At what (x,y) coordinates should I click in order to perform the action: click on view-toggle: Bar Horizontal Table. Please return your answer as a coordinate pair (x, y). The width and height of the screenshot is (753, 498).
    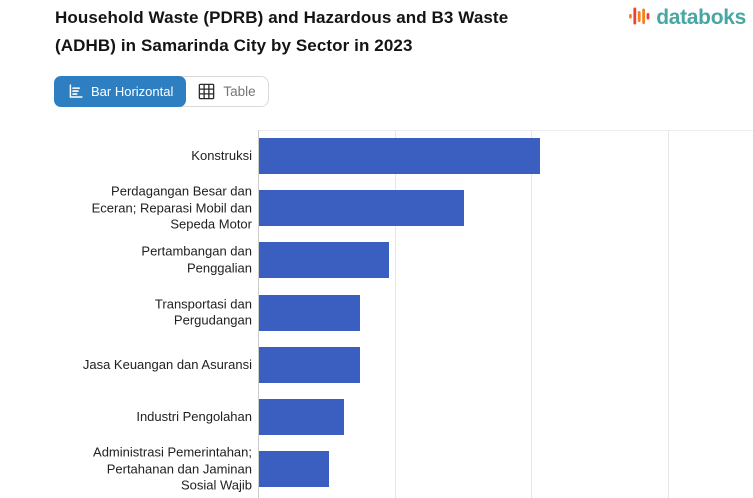
    Looking at the image, I should click on (161, 91).